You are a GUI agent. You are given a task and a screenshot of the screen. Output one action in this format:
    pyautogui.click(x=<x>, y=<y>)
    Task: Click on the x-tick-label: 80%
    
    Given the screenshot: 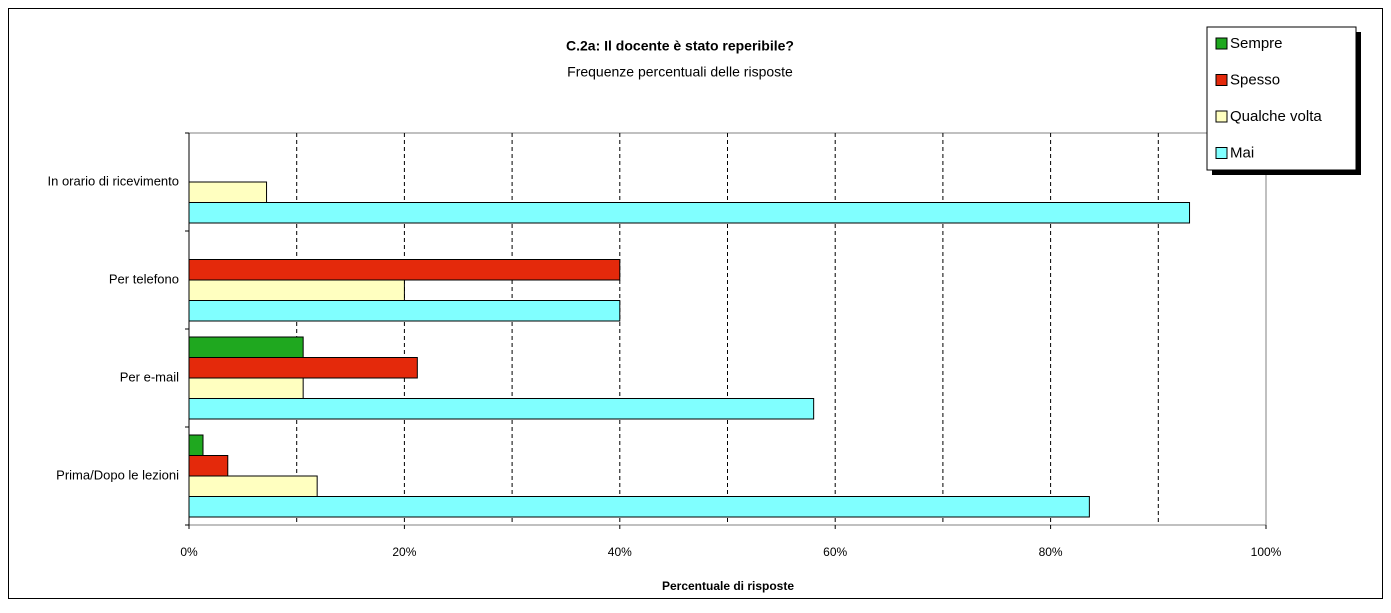 What is the action you would take?
    pyautogui.click(x=1051, y=552)
    